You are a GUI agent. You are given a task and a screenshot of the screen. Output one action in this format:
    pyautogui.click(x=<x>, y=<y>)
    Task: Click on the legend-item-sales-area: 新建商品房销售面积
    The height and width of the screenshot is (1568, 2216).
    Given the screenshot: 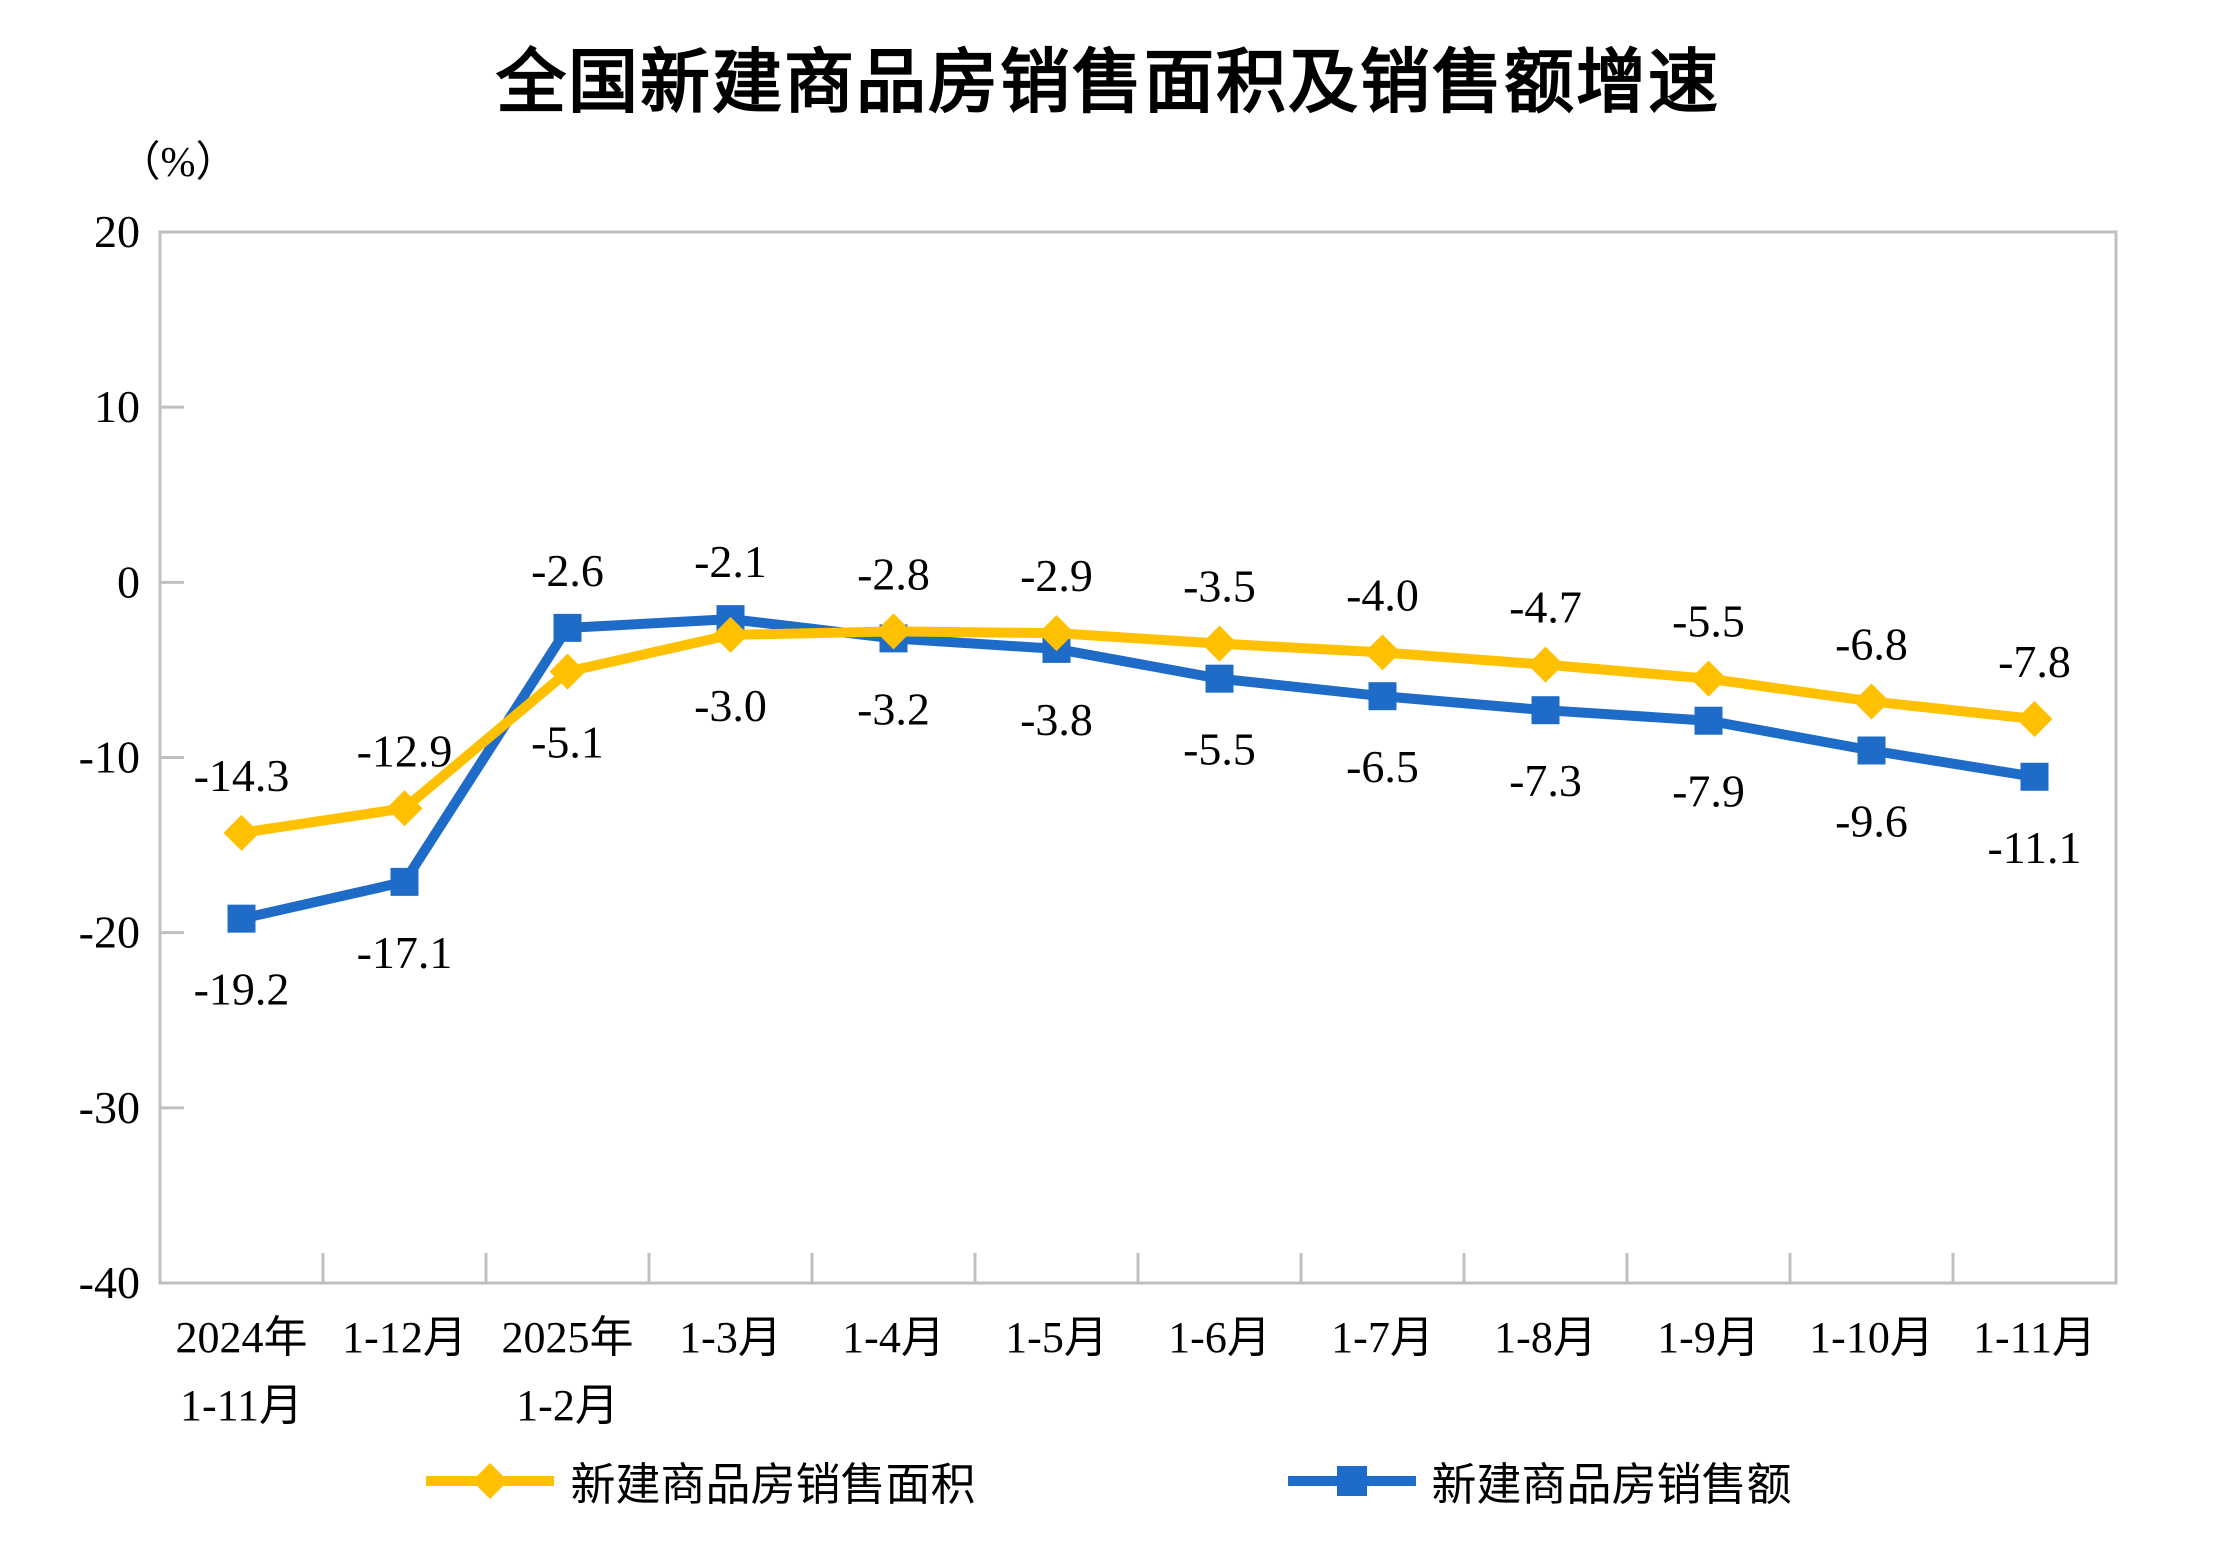 What is the action you would take?
    pyautogui.click(x=700, y=1480)
    